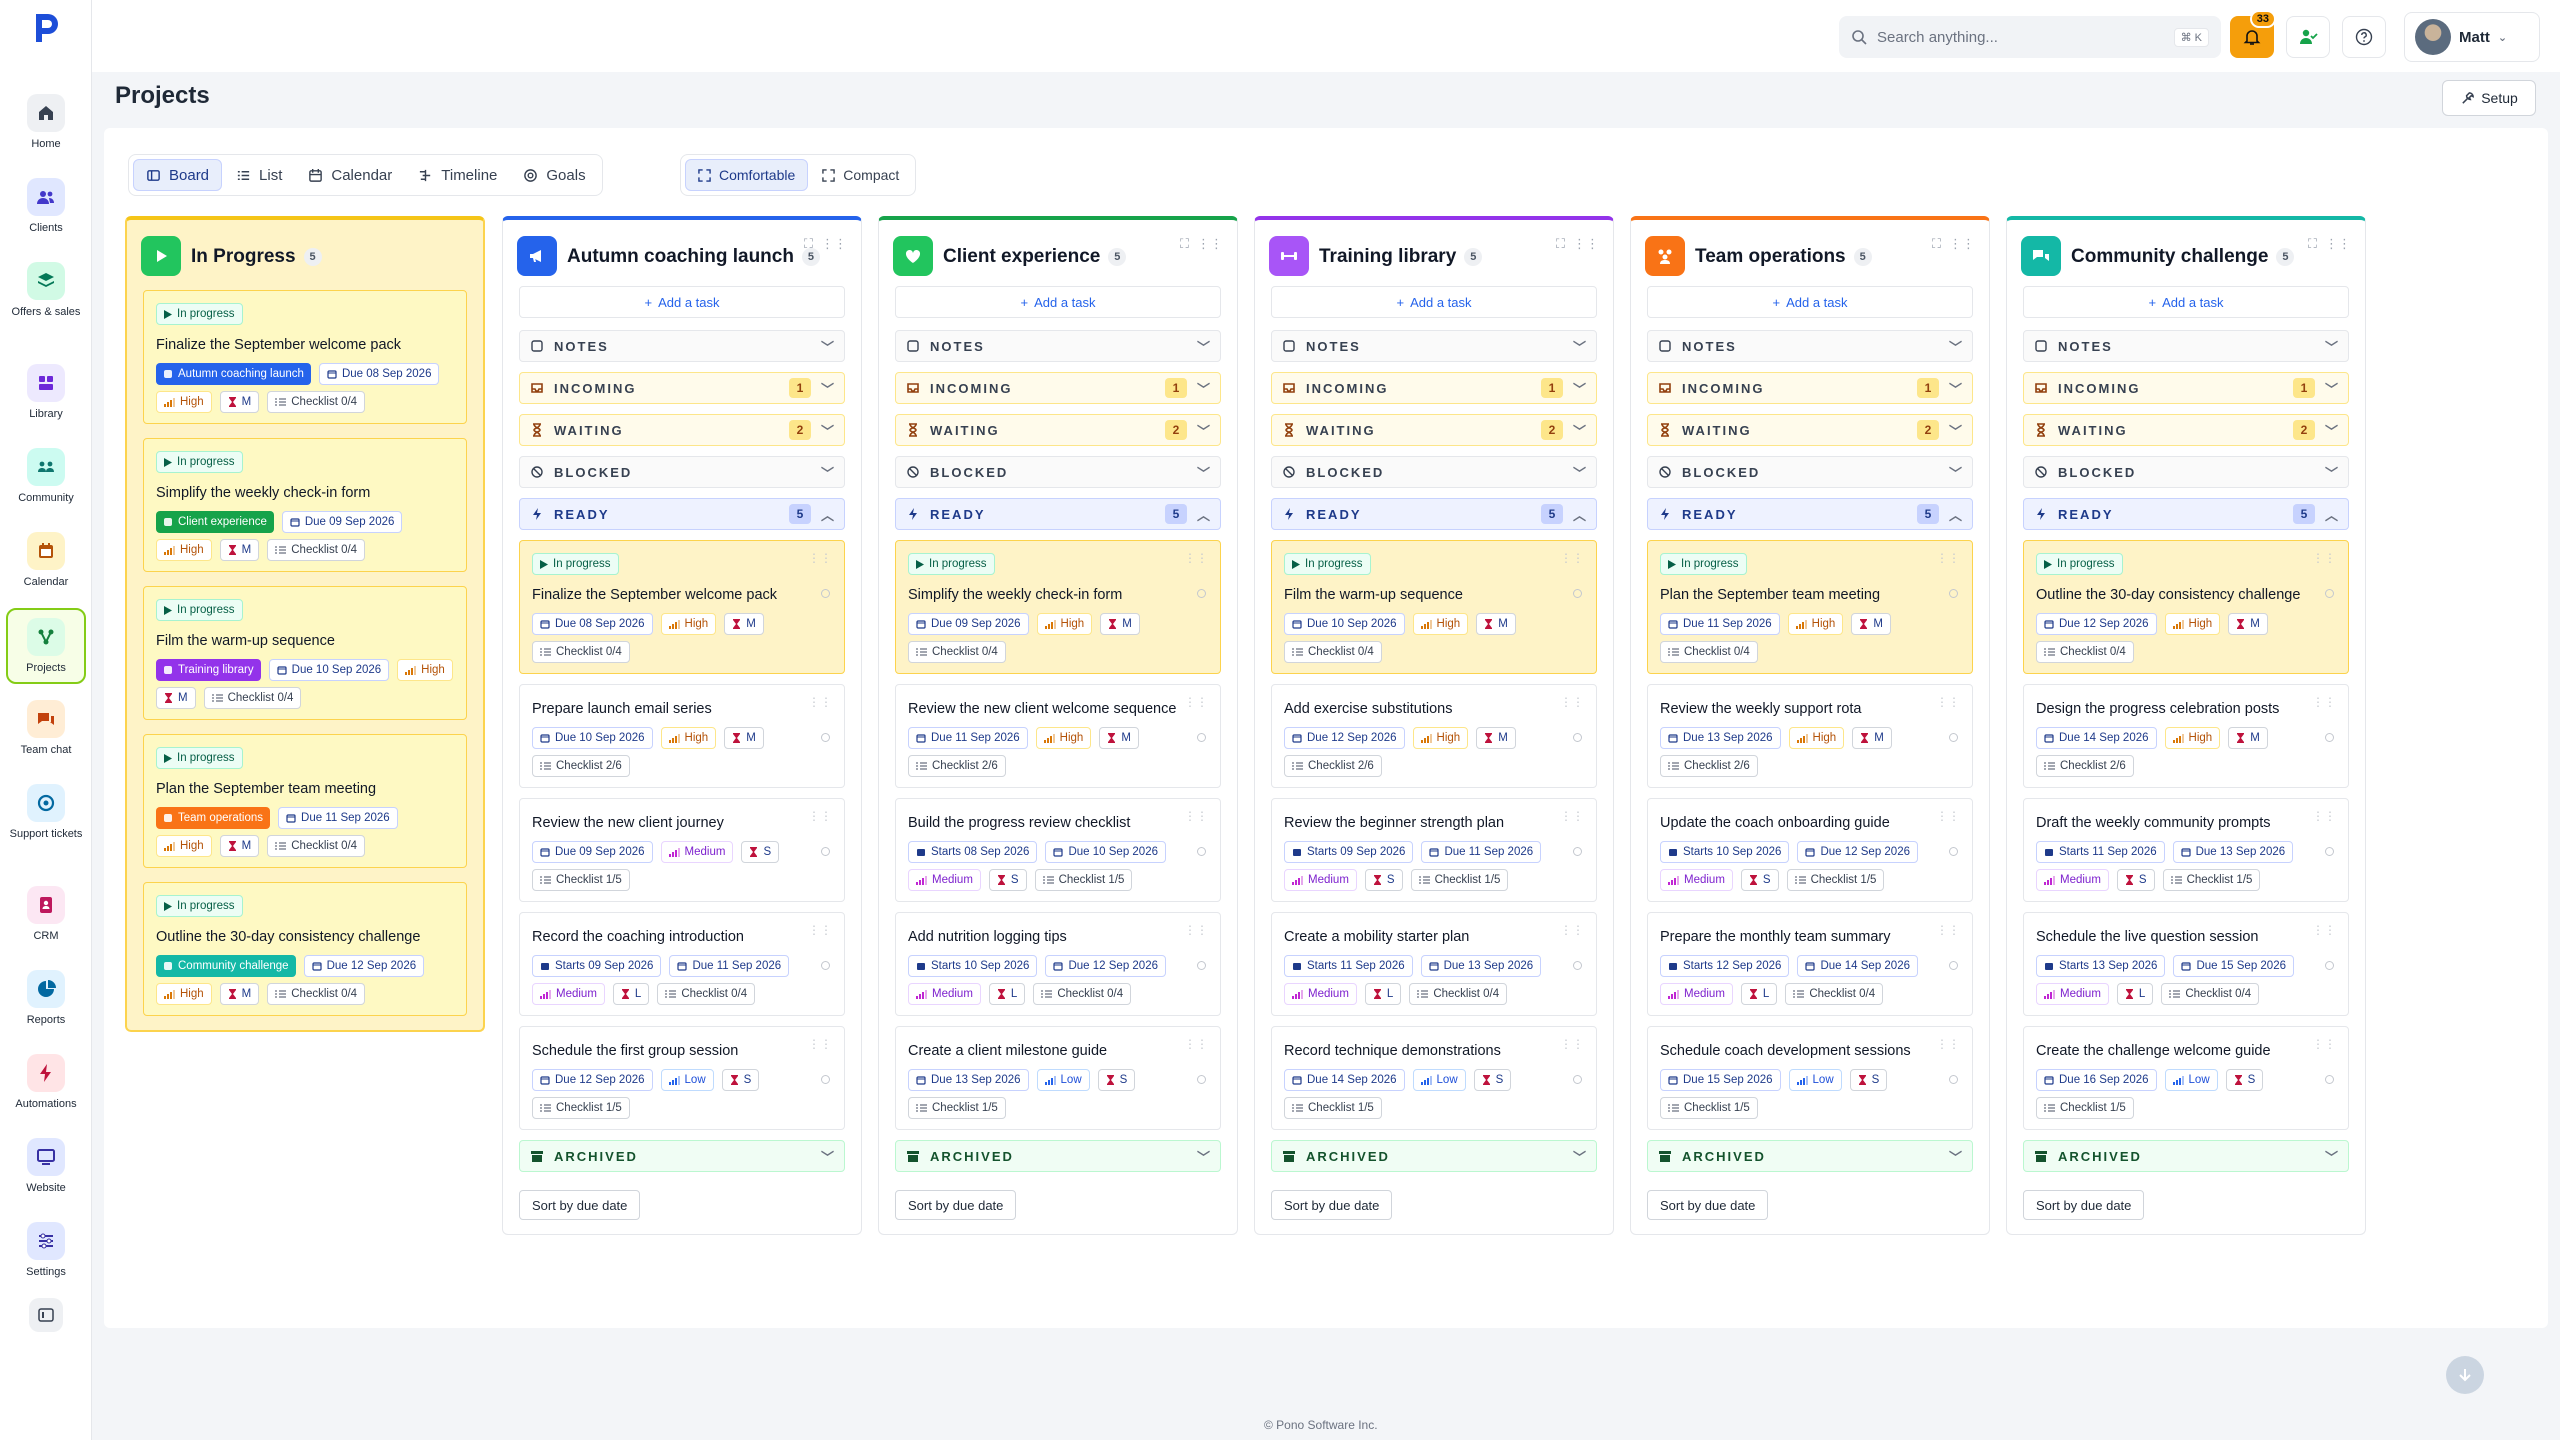 This screenshot has height=1440, width=2560. Describe the element at coordinates (46, 916) in the screenshot. I see `sidebar-item-crm: CRM` at that location.